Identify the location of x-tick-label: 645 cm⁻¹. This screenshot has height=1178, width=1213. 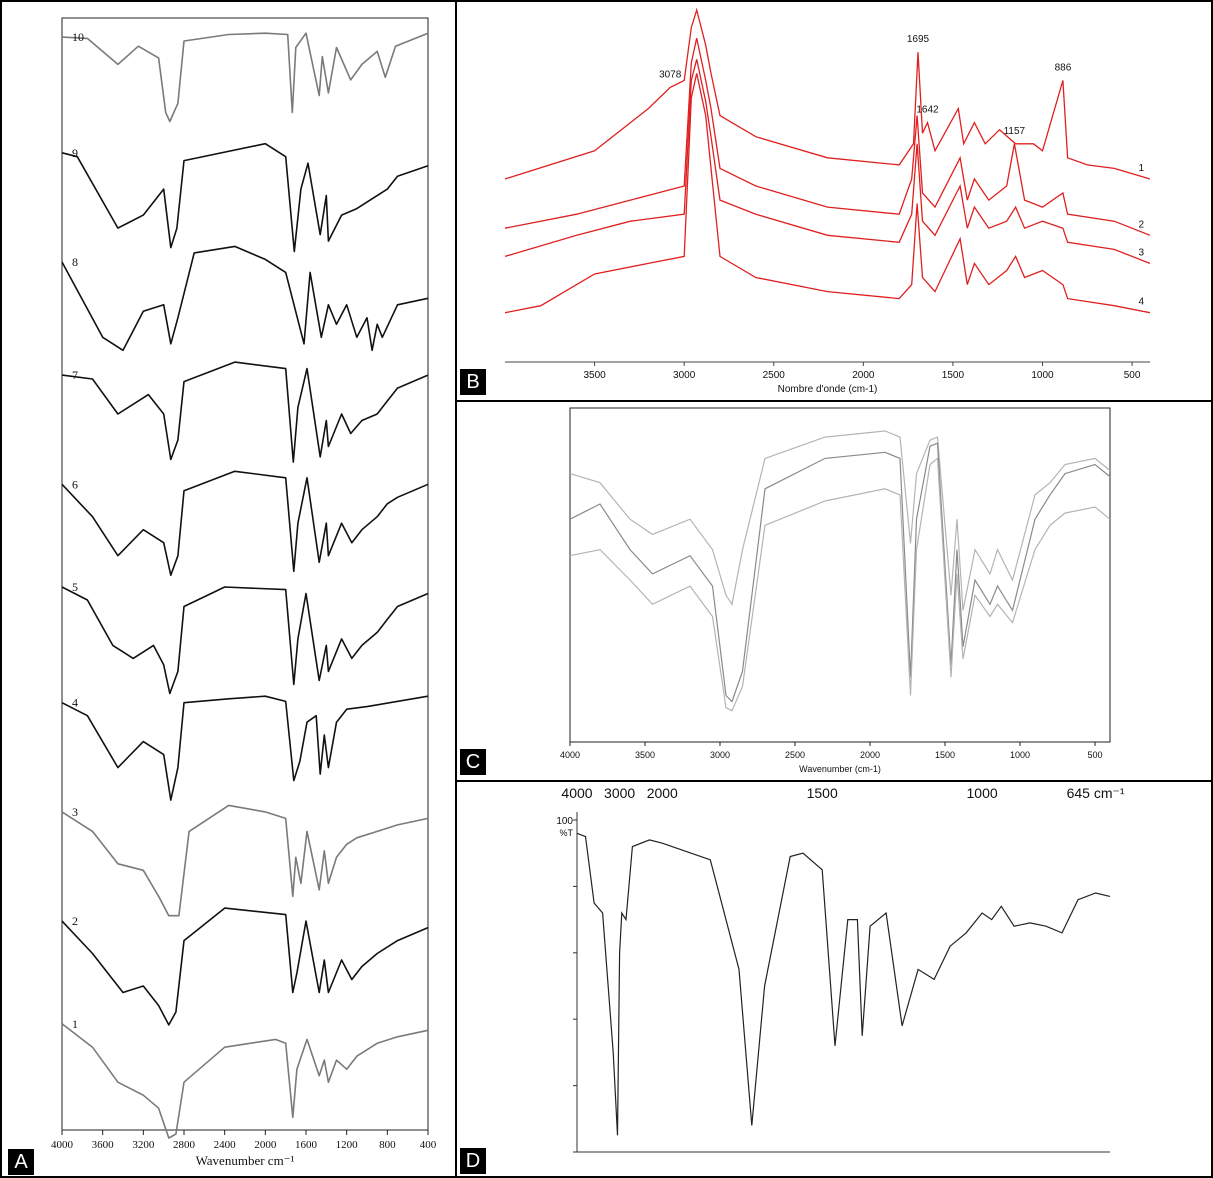
(1096, 793).